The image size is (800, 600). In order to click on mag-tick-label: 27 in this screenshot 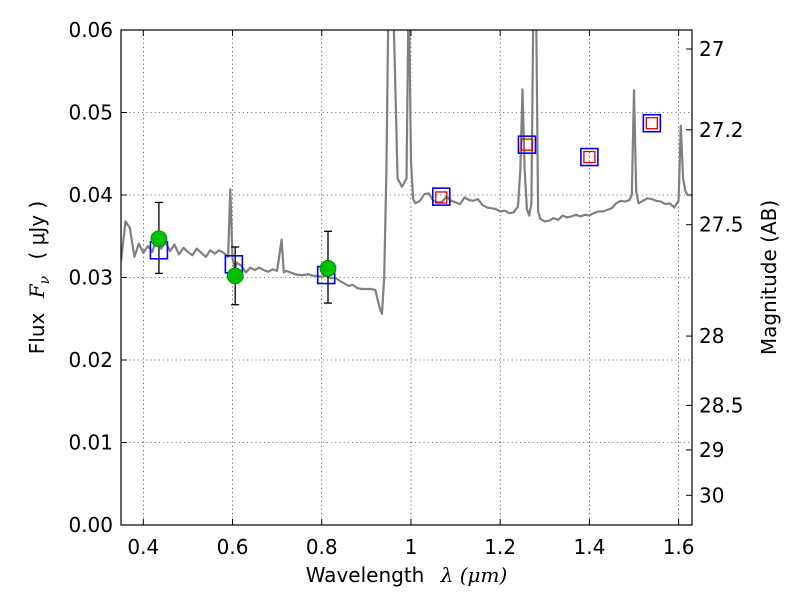, I will do `click(711, 49)`.